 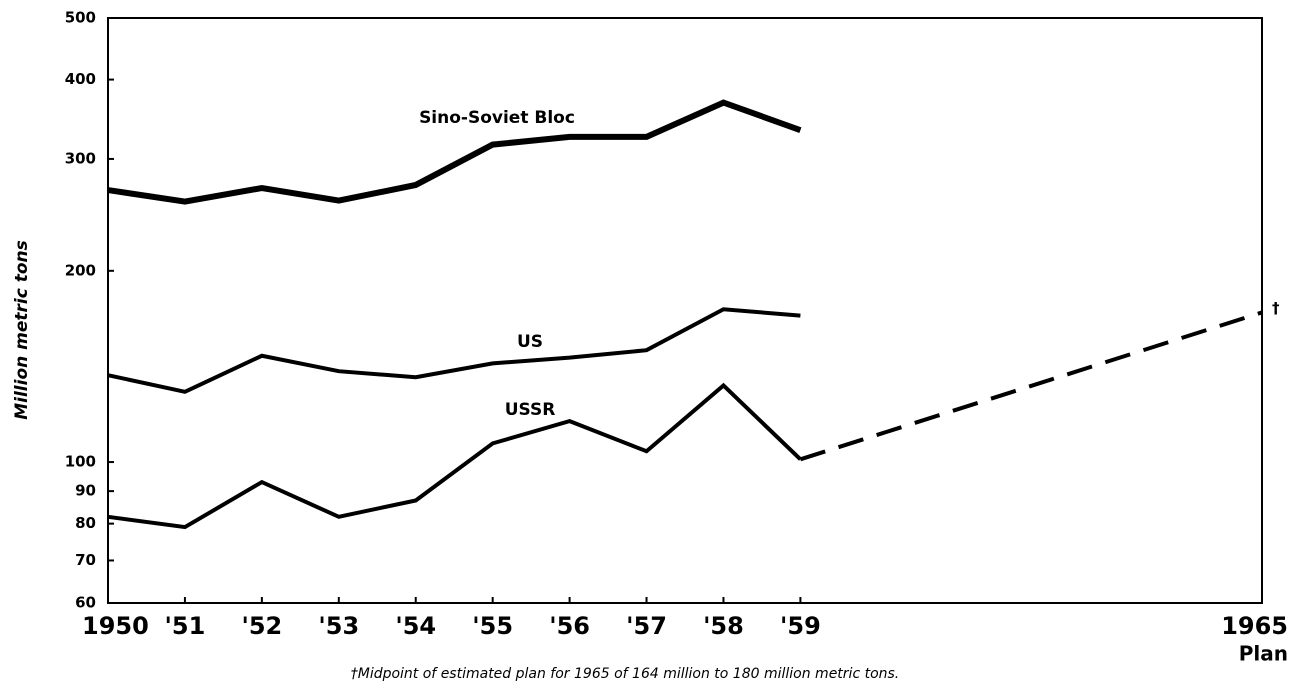 What do you see at coordinates (723, 626) in the screenshot?
I see `x-tick-label: '58` at bounding box center [723, 626].